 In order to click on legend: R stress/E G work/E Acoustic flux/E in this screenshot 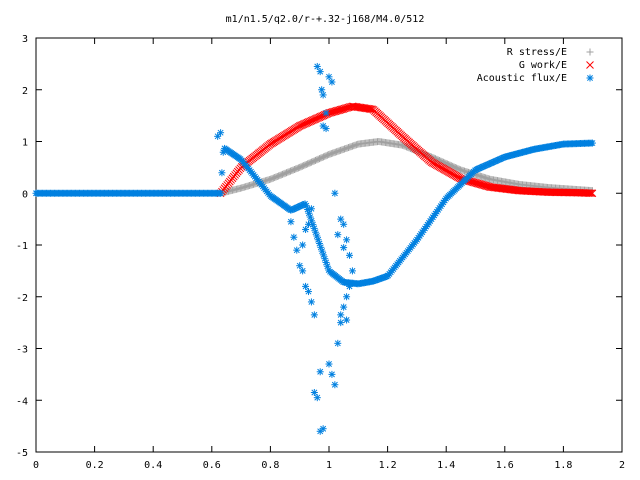, I will do `click(535, 65)`.